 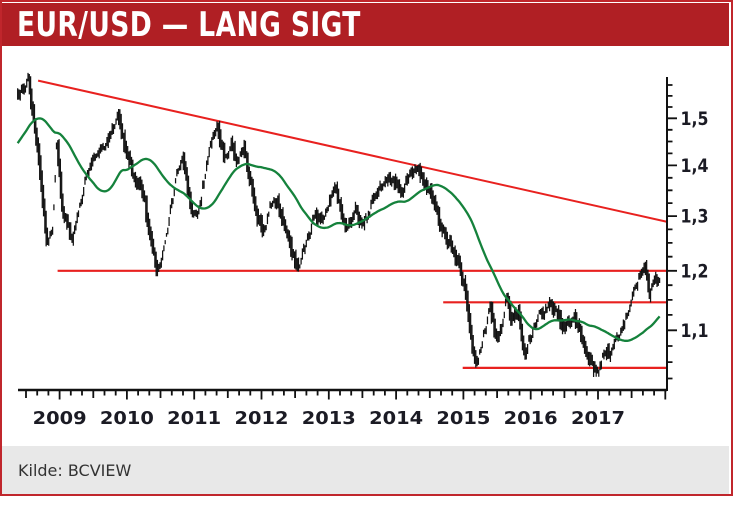 What do you see at coordinates (695, 166) in the screenshot?
I see `y-tick-label: 1,4` at bounding box center [695, 166].